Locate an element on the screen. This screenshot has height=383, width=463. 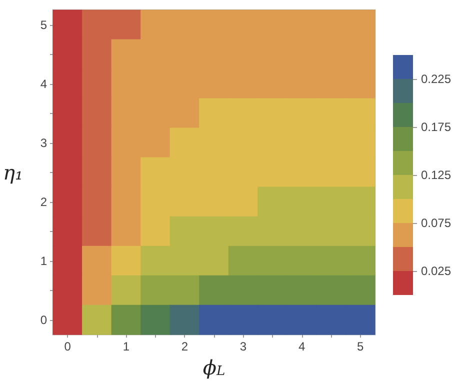
y-tick-label: 5 is located at coordinates (44, 25).